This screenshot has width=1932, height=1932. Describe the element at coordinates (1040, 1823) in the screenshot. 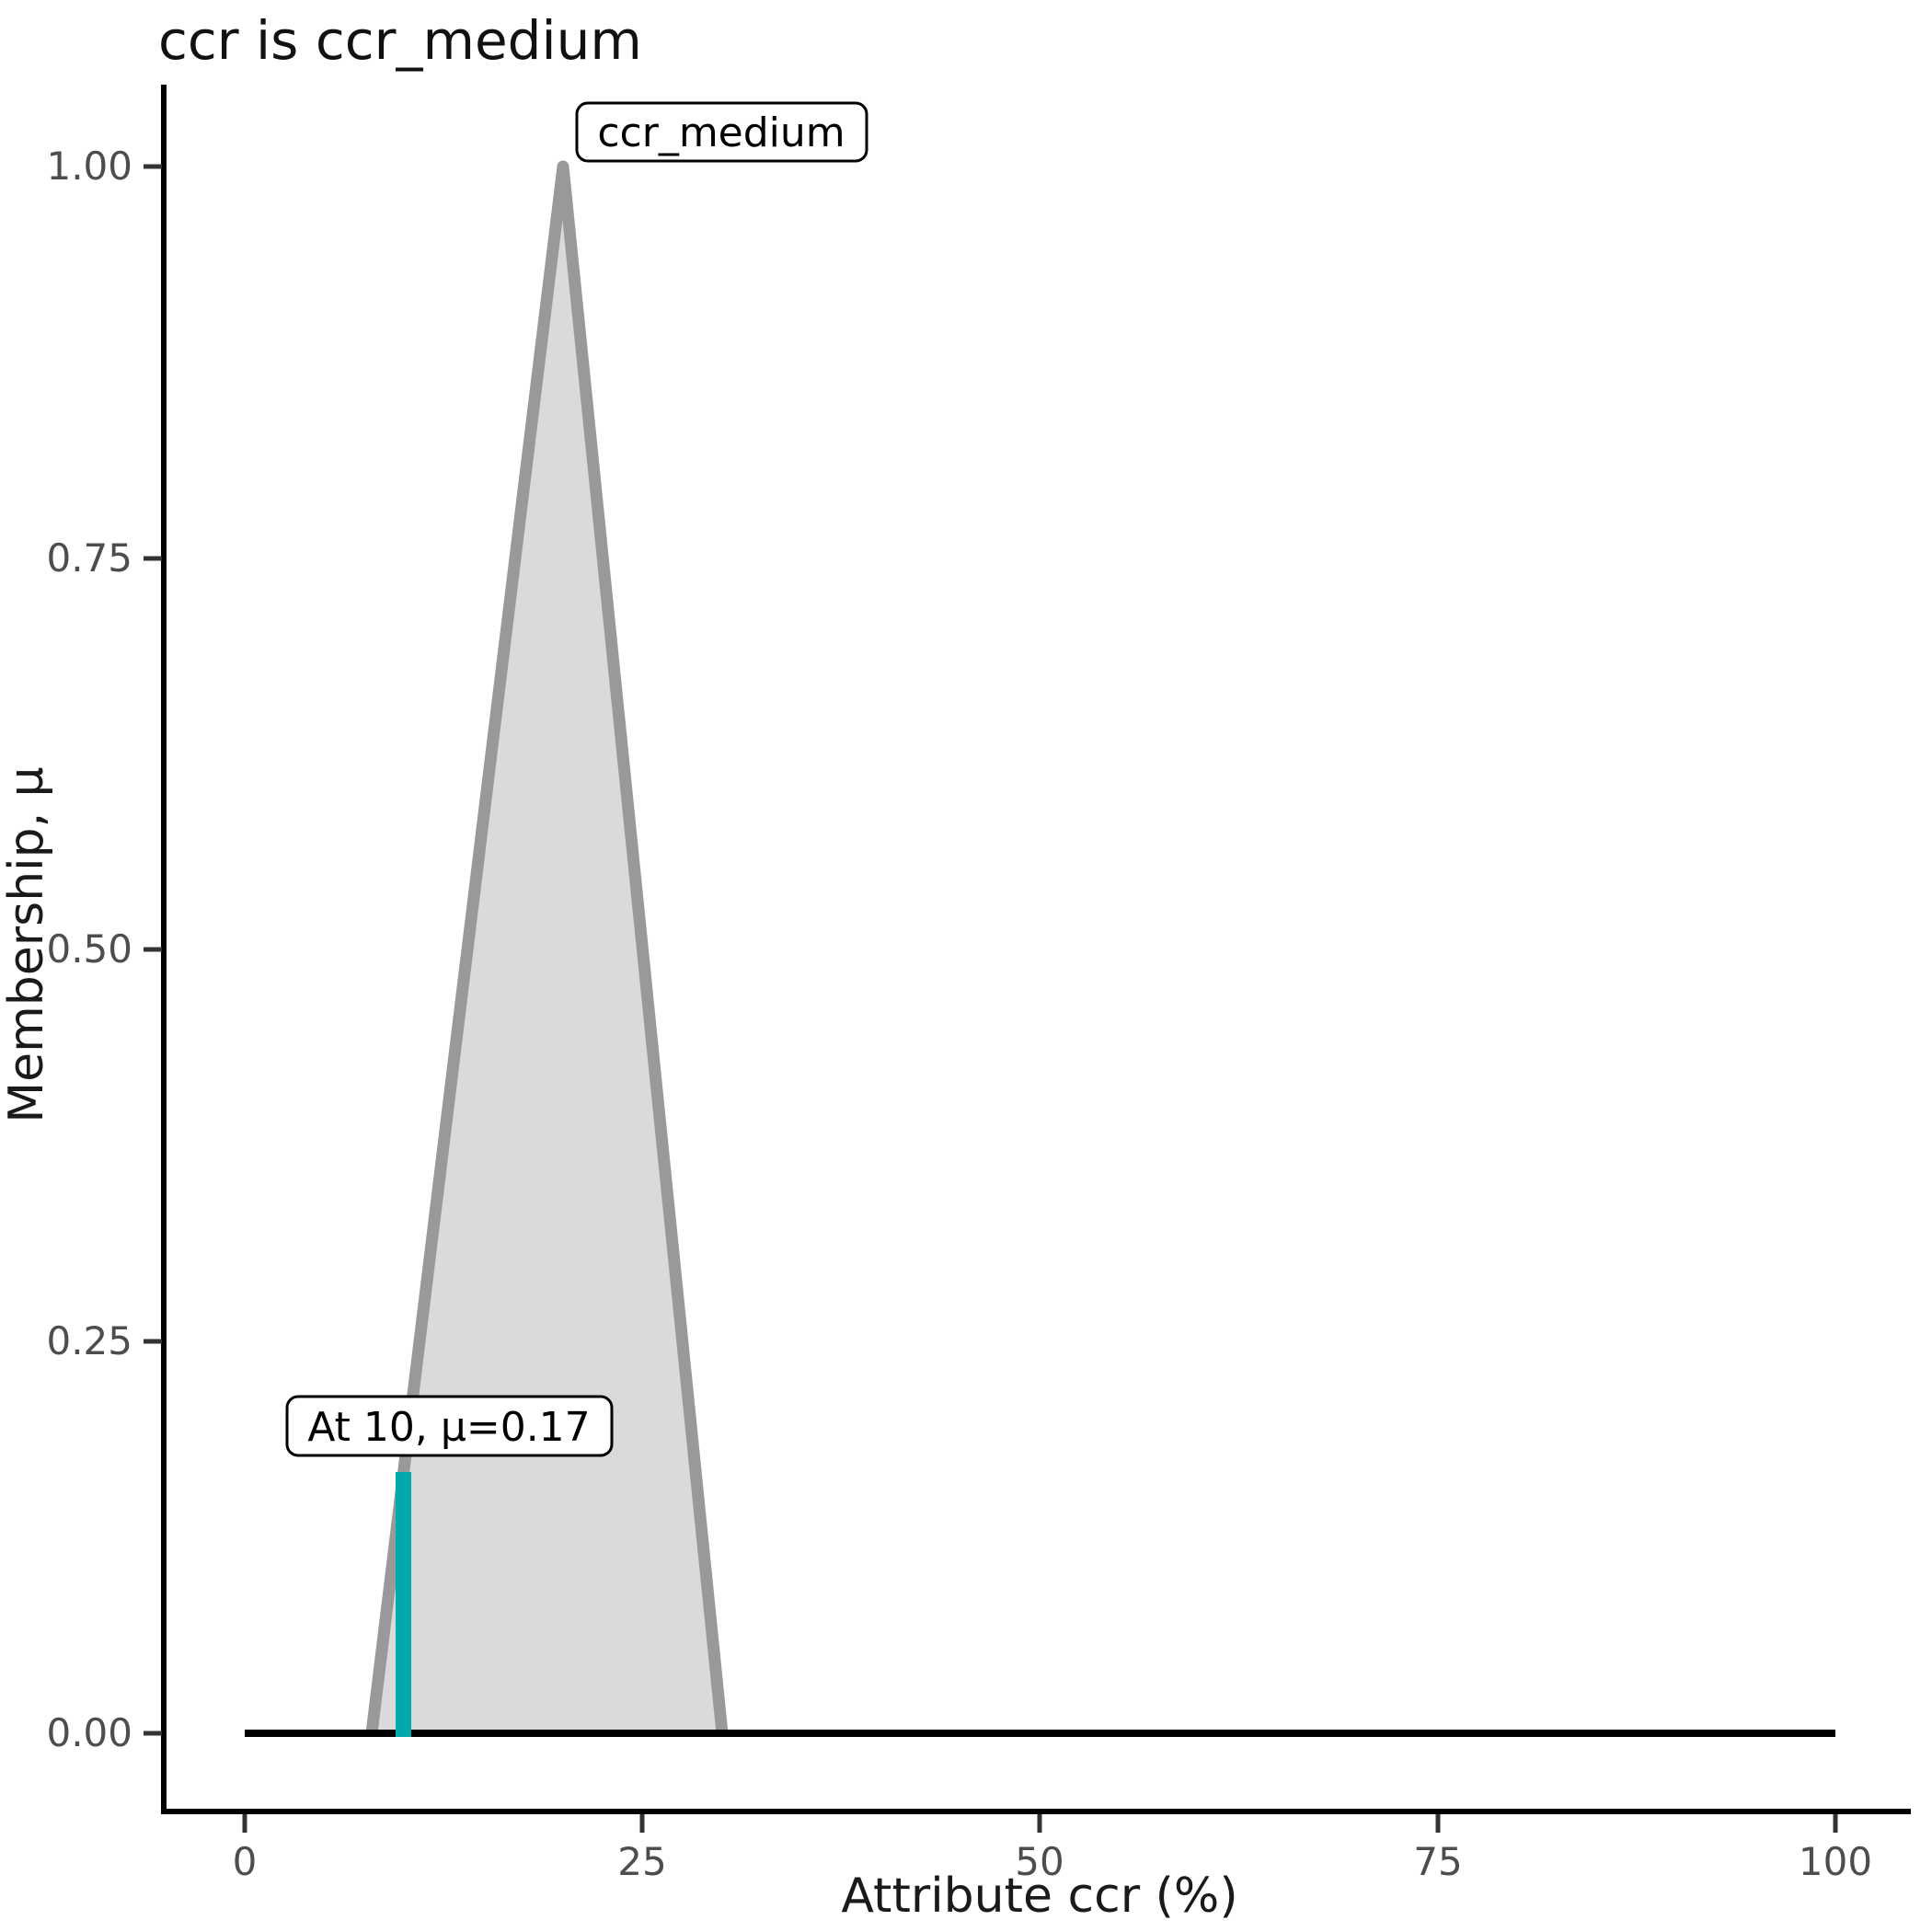

I see `x-axis-ticks` at that location.